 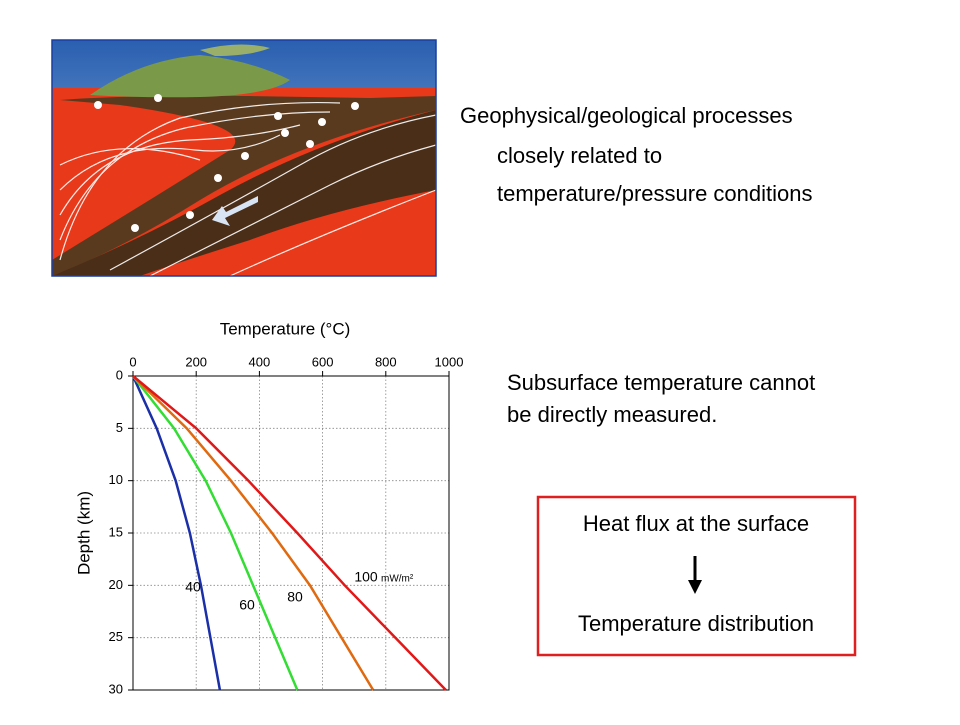 I want to click on y-tick-label: 0, so click(x=119, y=374).